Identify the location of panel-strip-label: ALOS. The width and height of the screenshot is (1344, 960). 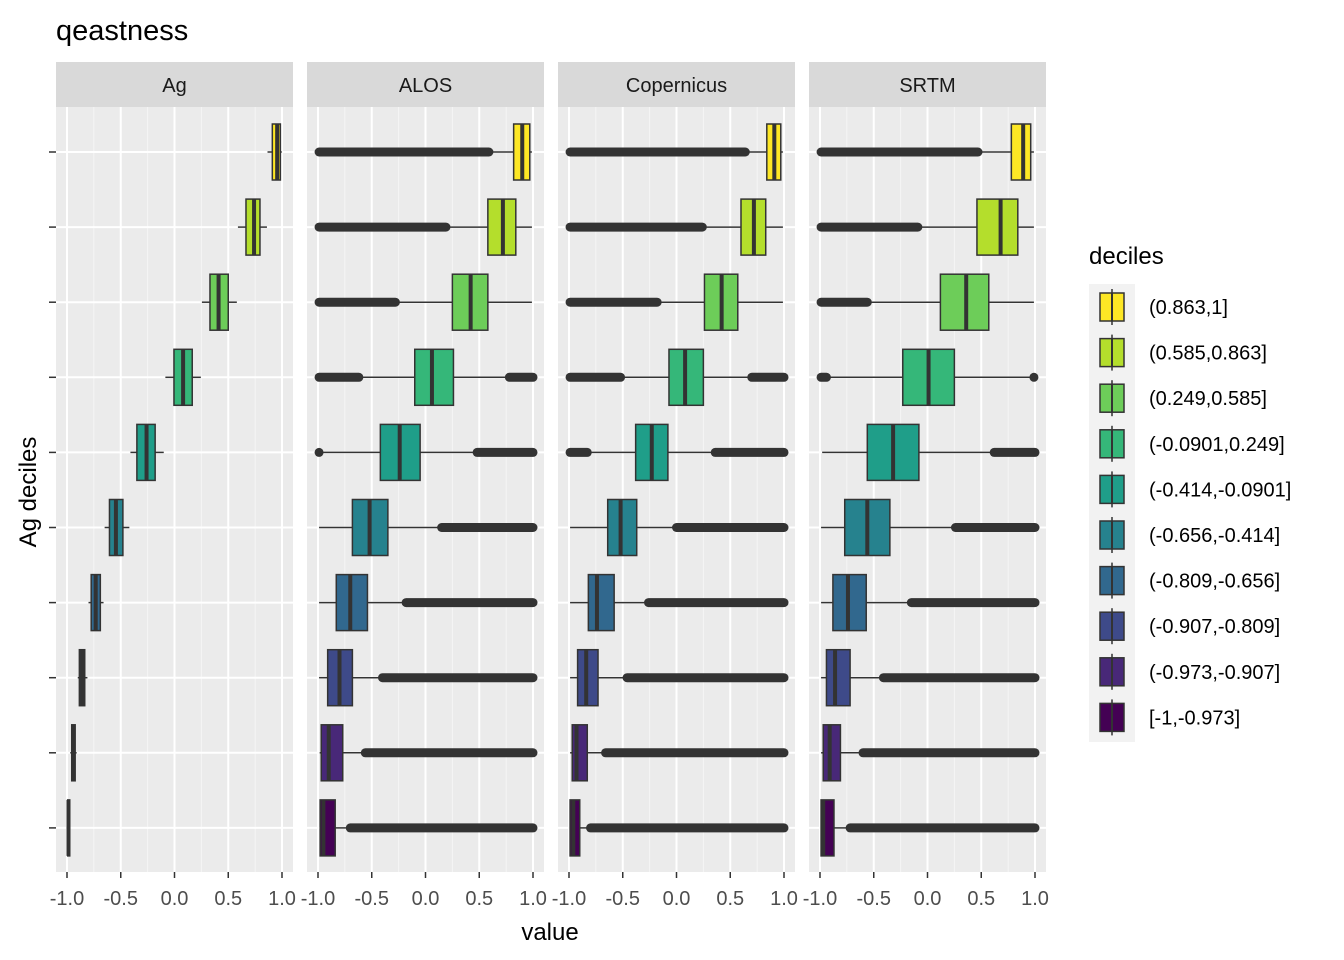
(425, 86).